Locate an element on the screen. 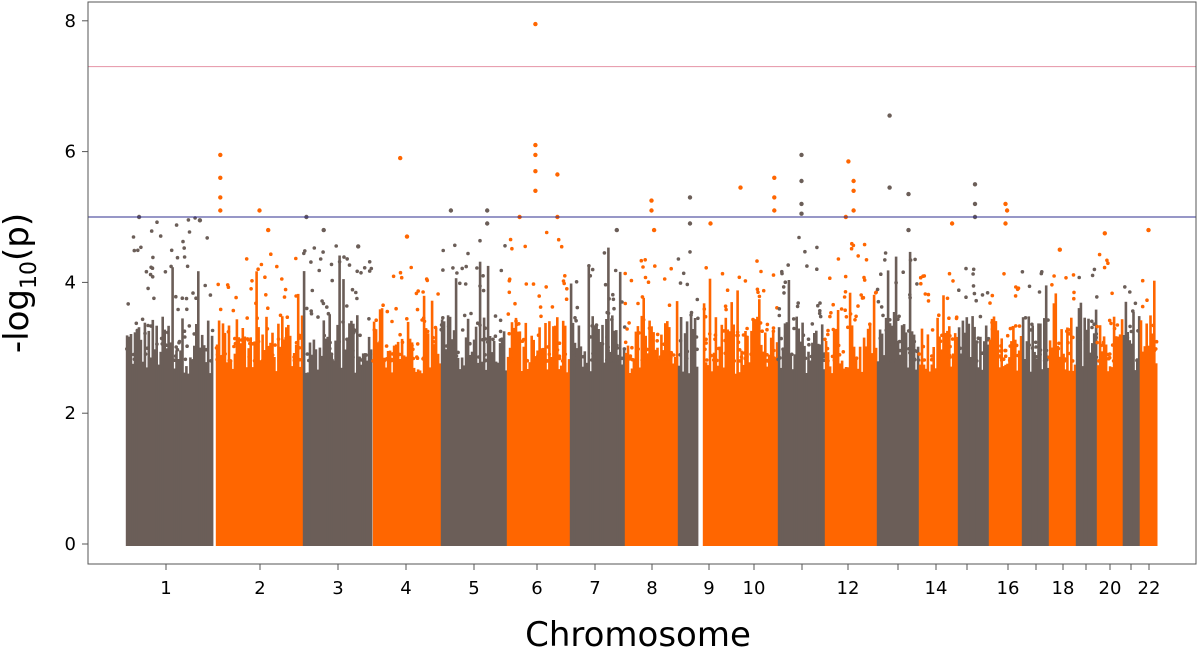 The image size is (1200, 659). chromosome-13-point is located at coordinates (910, 297).